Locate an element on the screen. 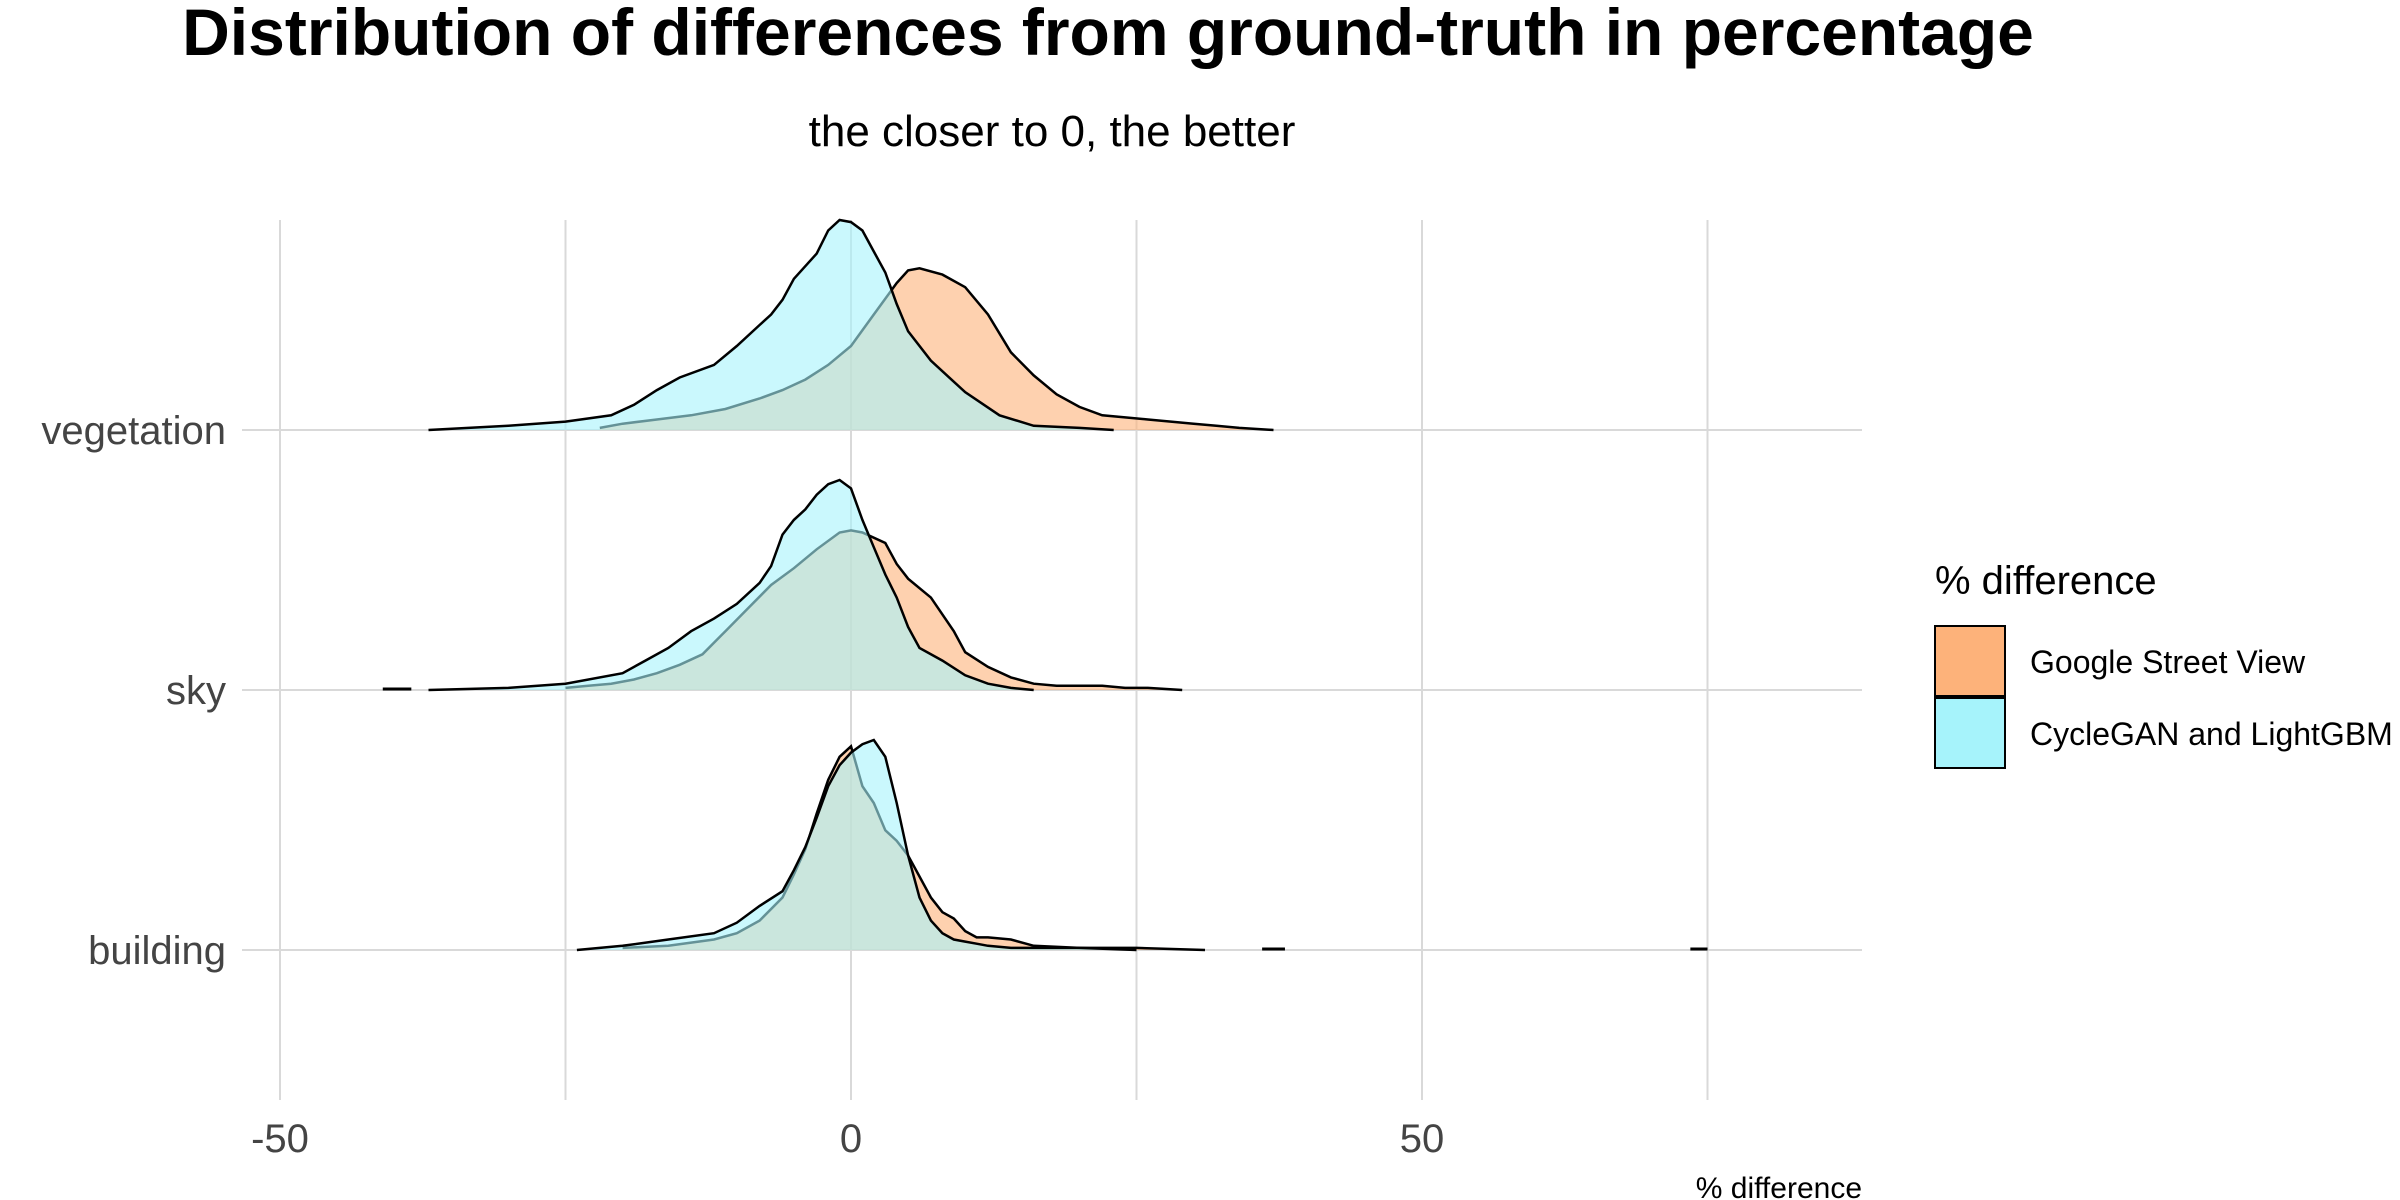 The width and height of the screenshot is (2400, 1200). y-tick-labels: vegetation sky building is located at coordinates (133, 691).